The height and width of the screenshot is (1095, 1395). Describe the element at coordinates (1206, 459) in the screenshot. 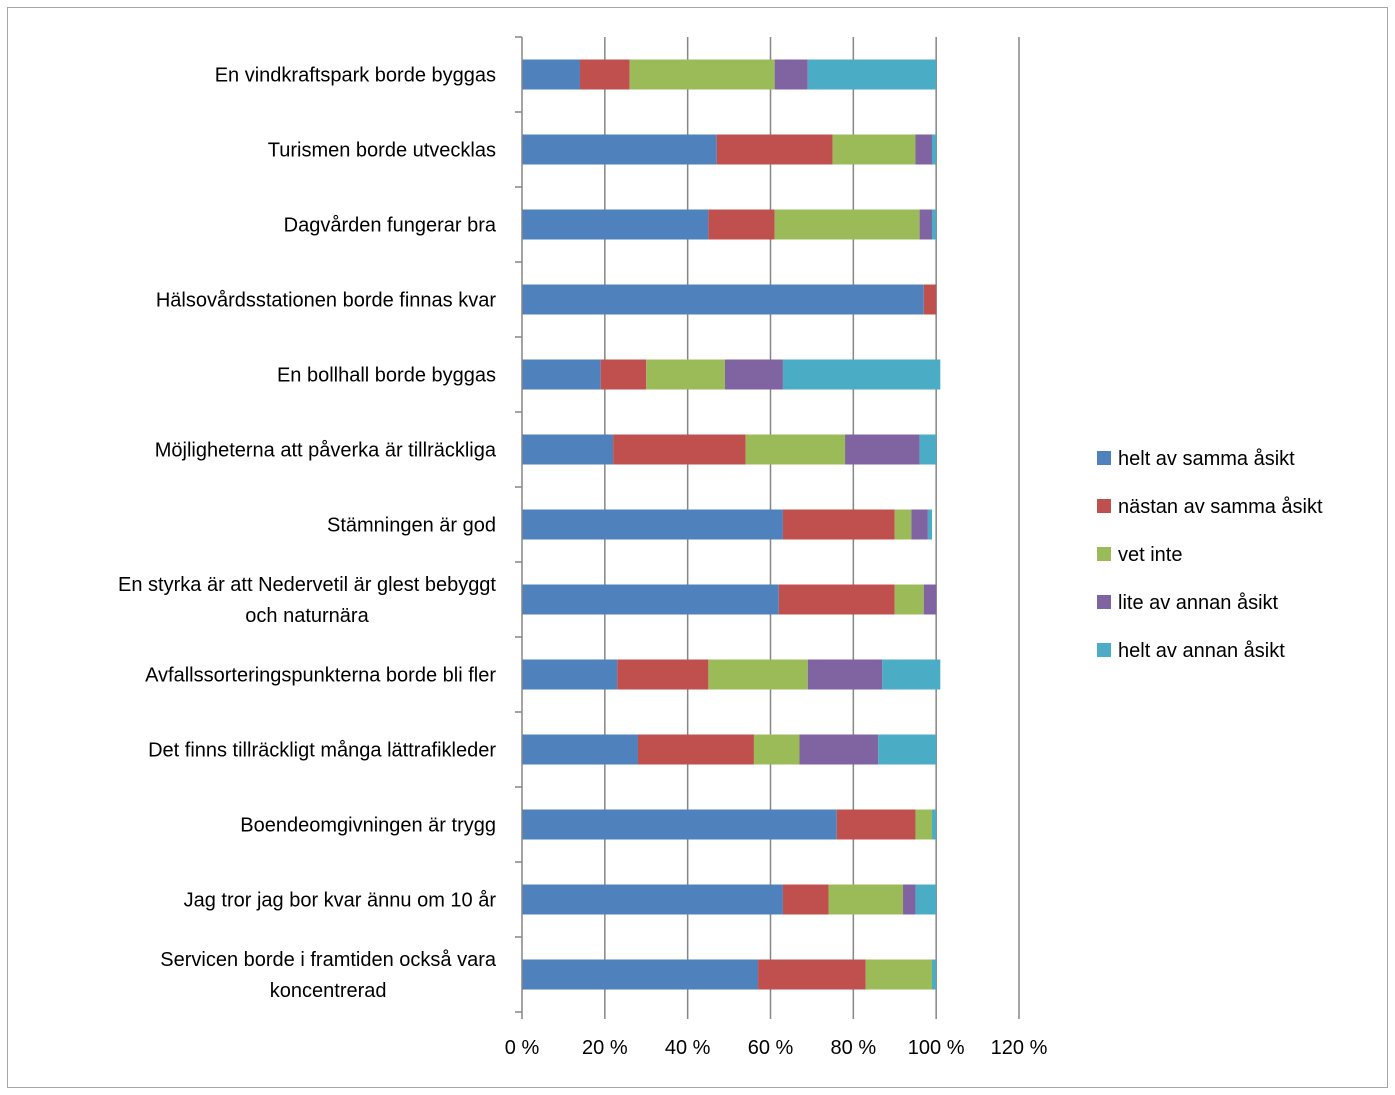

I see `legend-label: helt av samma åsikt` at that location.